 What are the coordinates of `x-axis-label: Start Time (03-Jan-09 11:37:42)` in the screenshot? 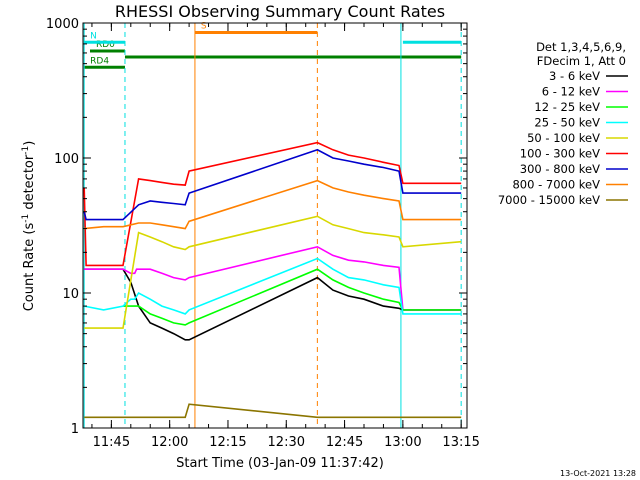 It's located at (280, 463).